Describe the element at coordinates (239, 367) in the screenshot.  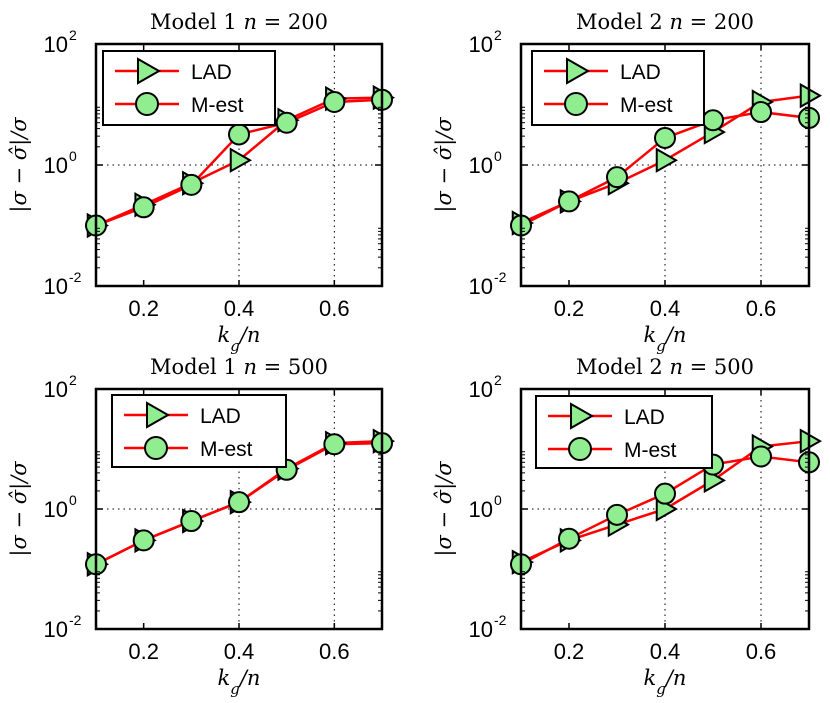
I see `chart-title: Model 1 n = 500` at that location.